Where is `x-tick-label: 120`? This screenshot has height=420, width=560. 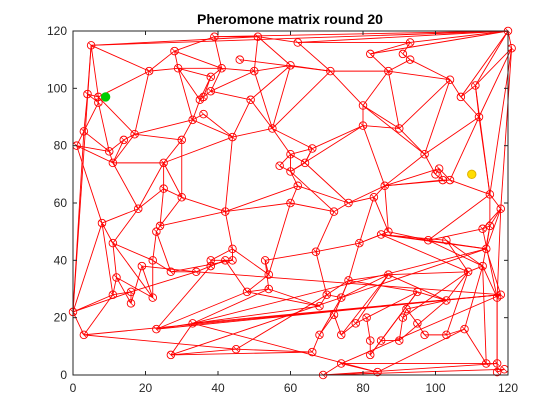
x-tick-label: 120 is located at coordinates (508, 388).